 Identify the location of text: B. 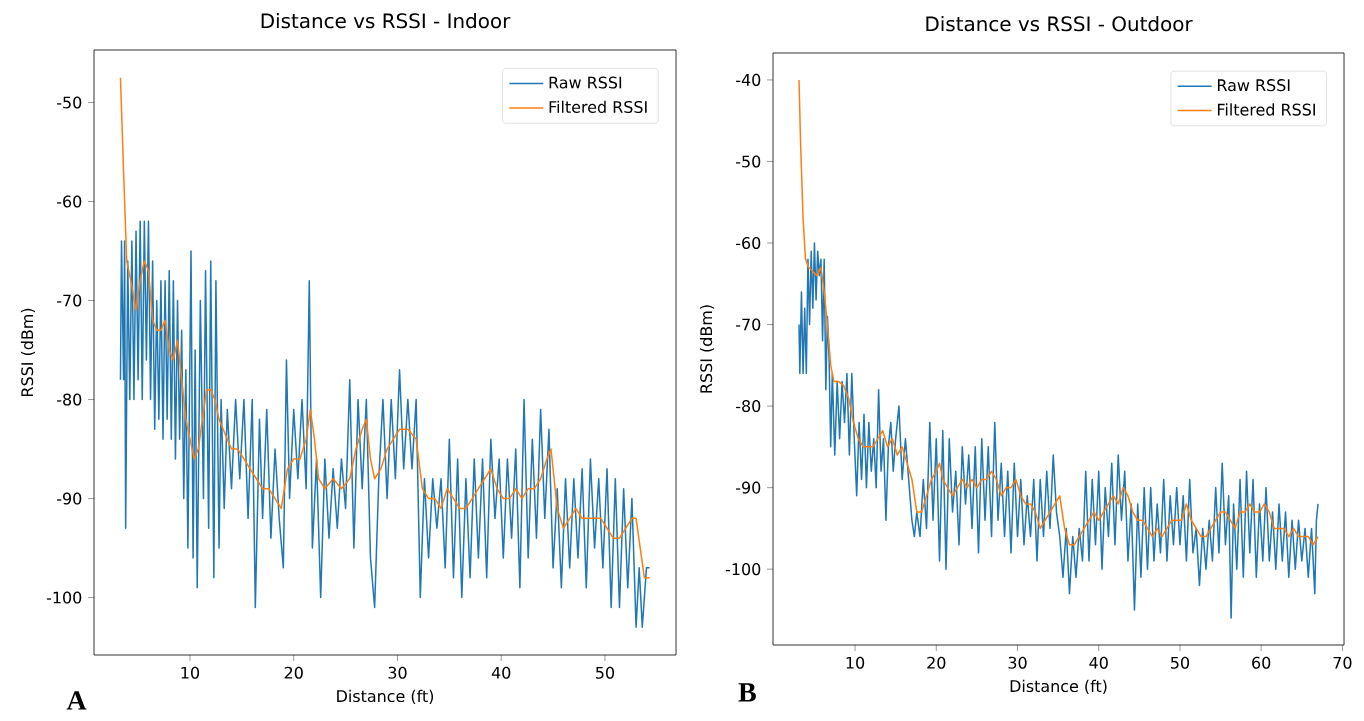
(747, 692).